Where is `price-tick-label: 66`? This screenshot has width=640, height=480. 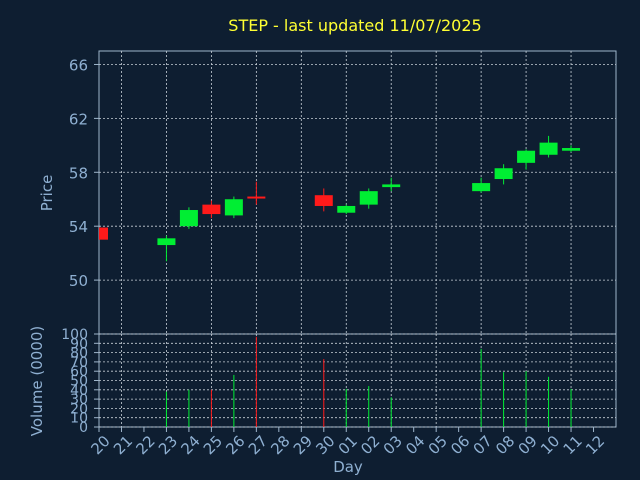 price-tick-label: 66 is located at coordinates (78, 65).